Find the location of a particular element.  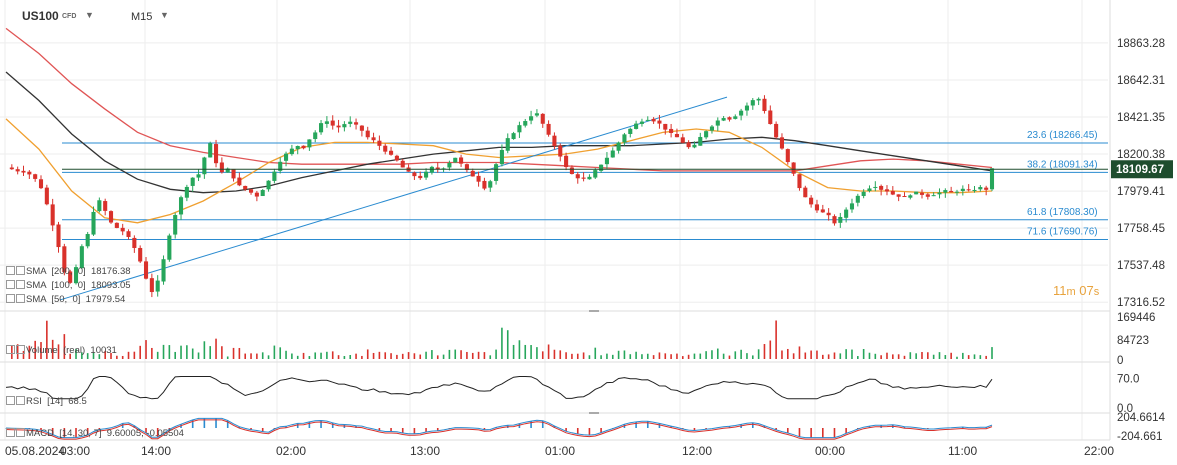

timer-seconds: 07 is located at coordinates (1086, 290).